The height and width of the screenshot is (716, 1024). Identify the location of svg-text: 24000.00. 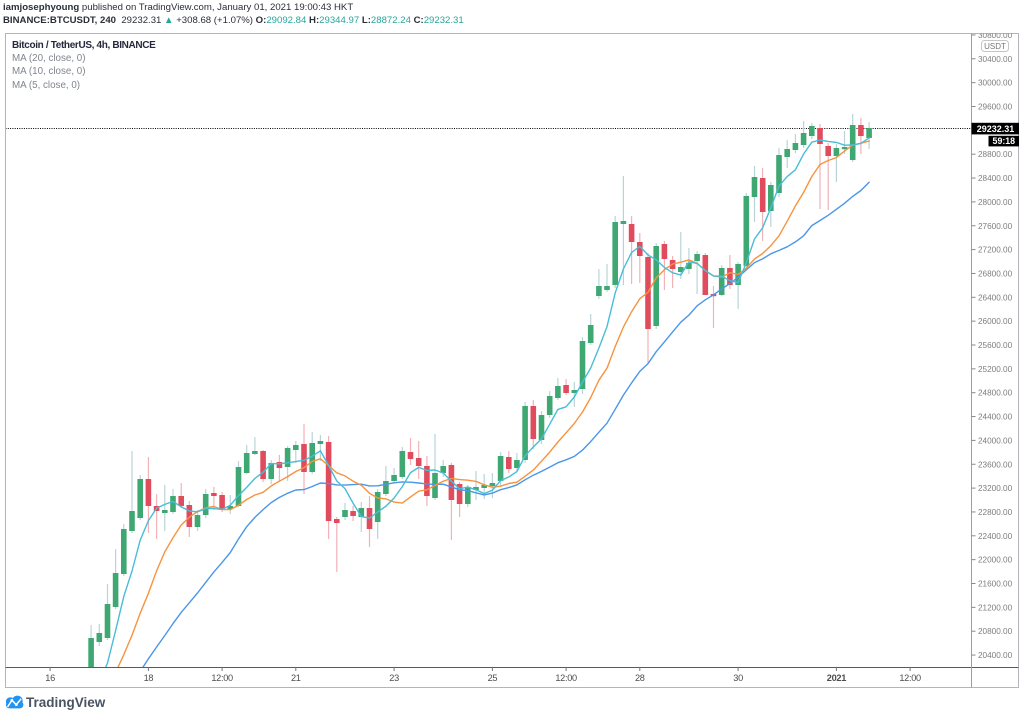
(995, 440).